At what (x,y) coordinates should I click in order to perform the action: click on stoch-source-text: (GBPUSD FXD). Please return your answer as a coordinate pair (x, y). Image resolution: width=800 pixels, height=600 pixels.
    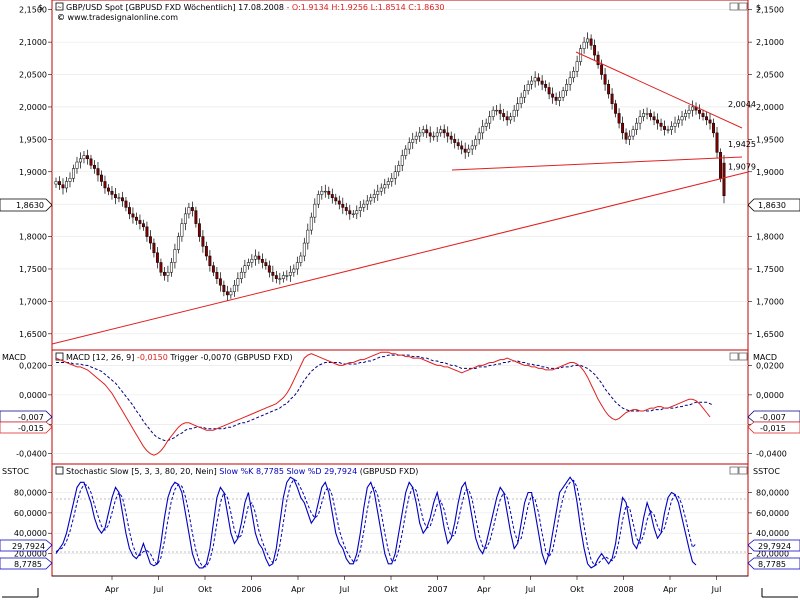
    Looking at the image, I should click on (389, 471).